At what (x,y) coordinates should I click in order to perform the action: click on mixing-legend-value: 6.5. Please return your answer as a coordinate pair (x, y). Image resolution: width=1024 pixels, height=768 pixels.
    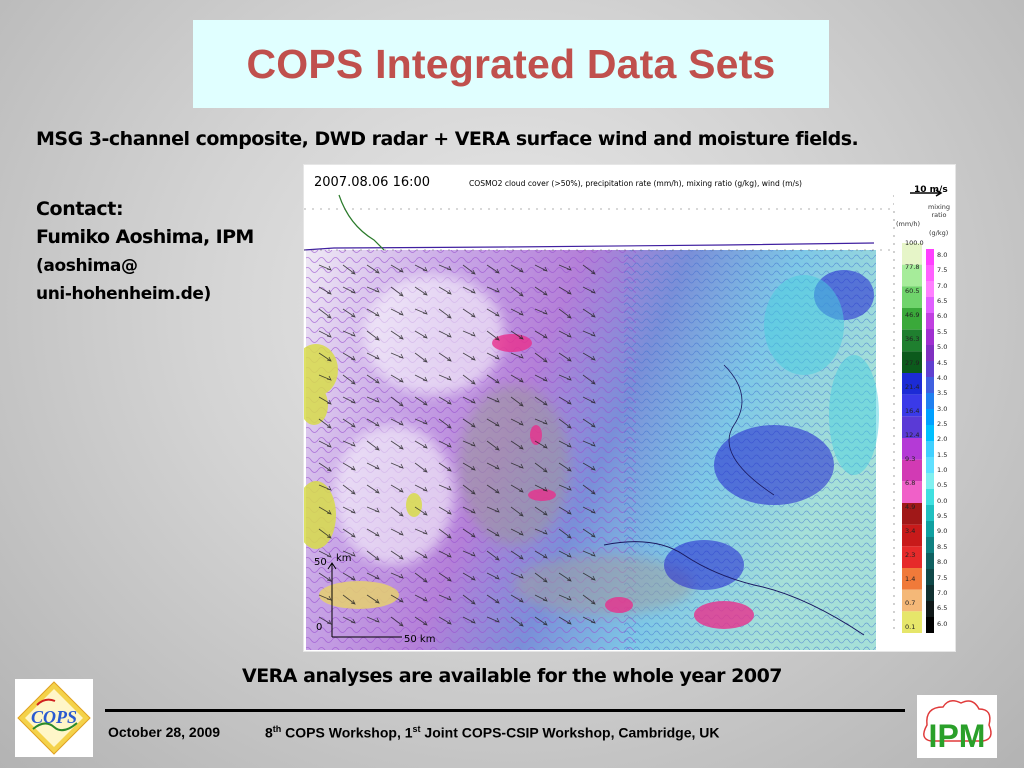
    Looking at the image, I should click on (942, 301).